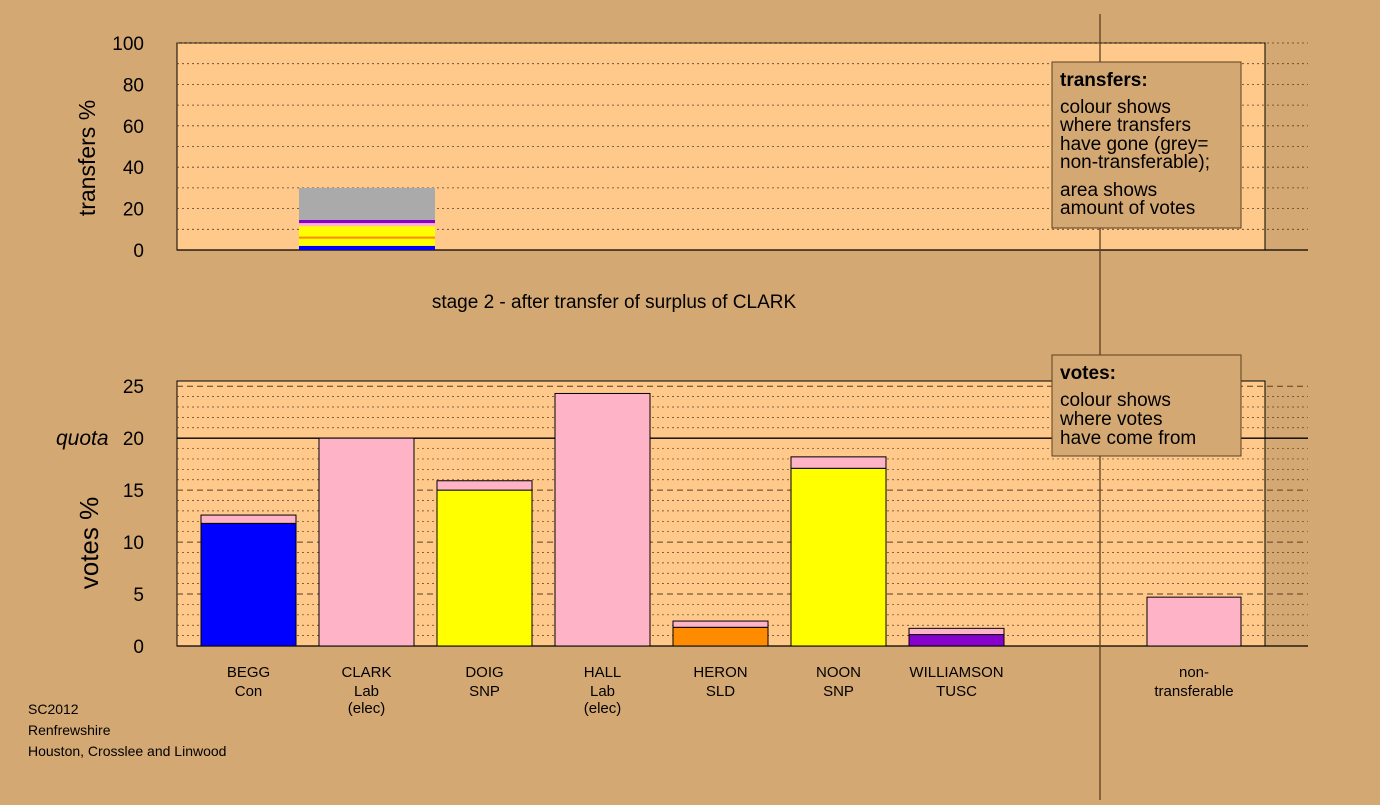 The height and width of the screenshot is (805, 1380). What do you see at coordinates (1194, 672) in the screenshot?
I see `nontransferable-label: non-` at bounding box center [1194, 672].